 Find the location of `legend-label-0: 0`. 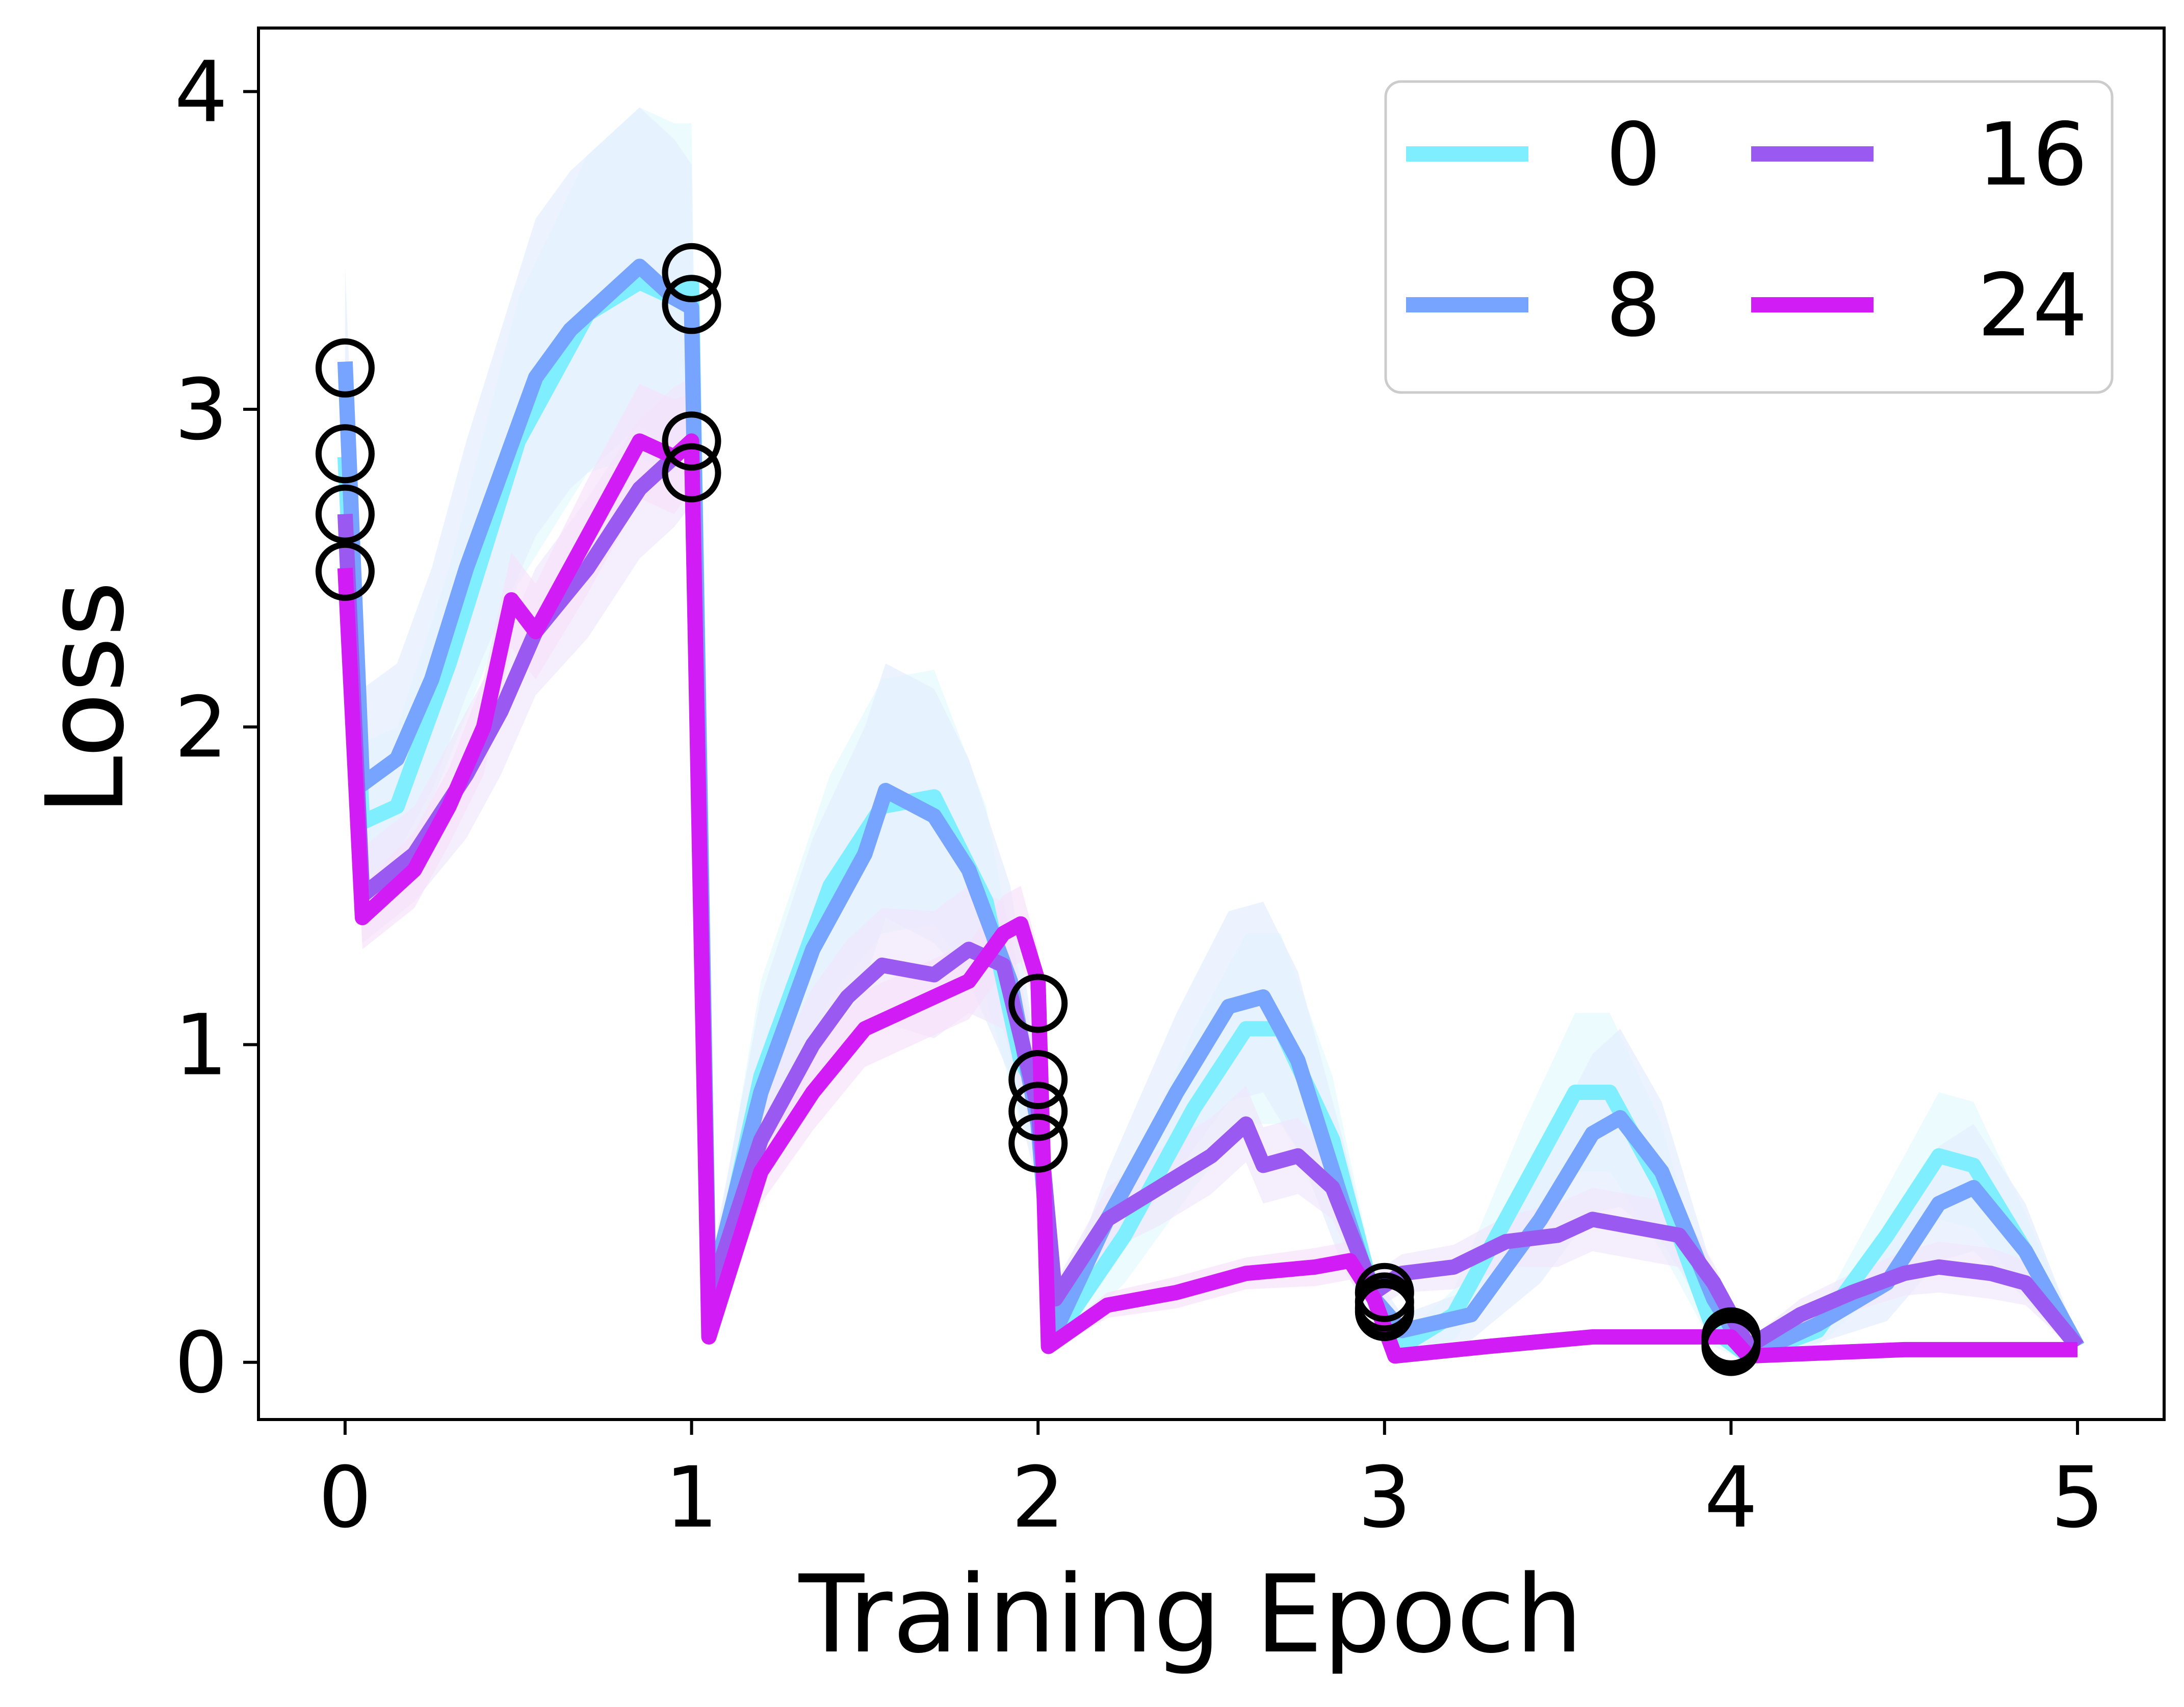

legend-label-0: 0 is located at coordinates (1633, 154).